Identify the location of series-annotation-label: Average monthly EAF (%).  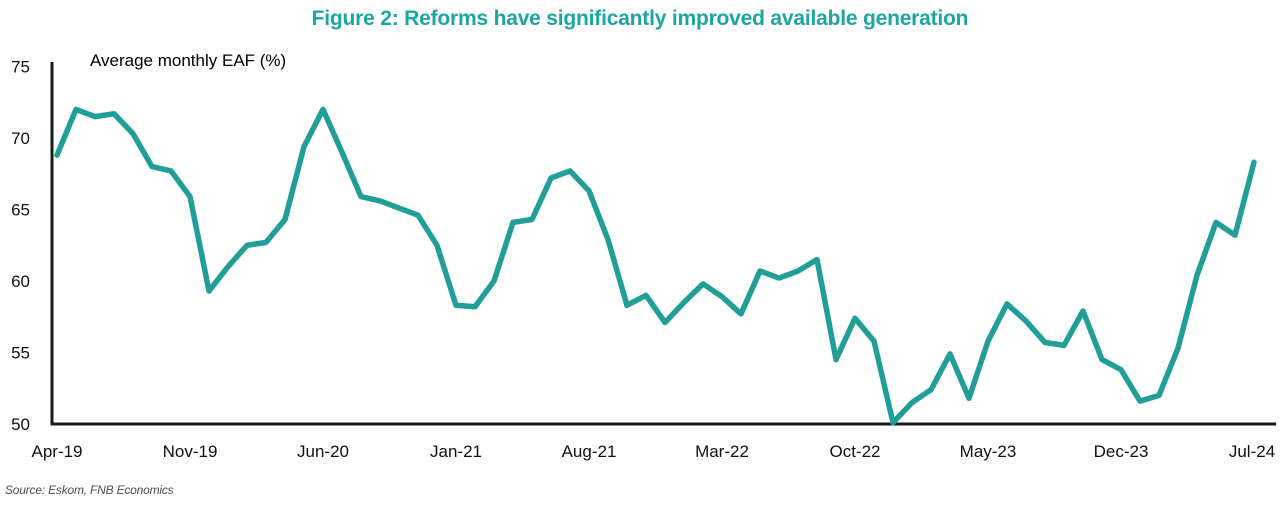
(188, 60).